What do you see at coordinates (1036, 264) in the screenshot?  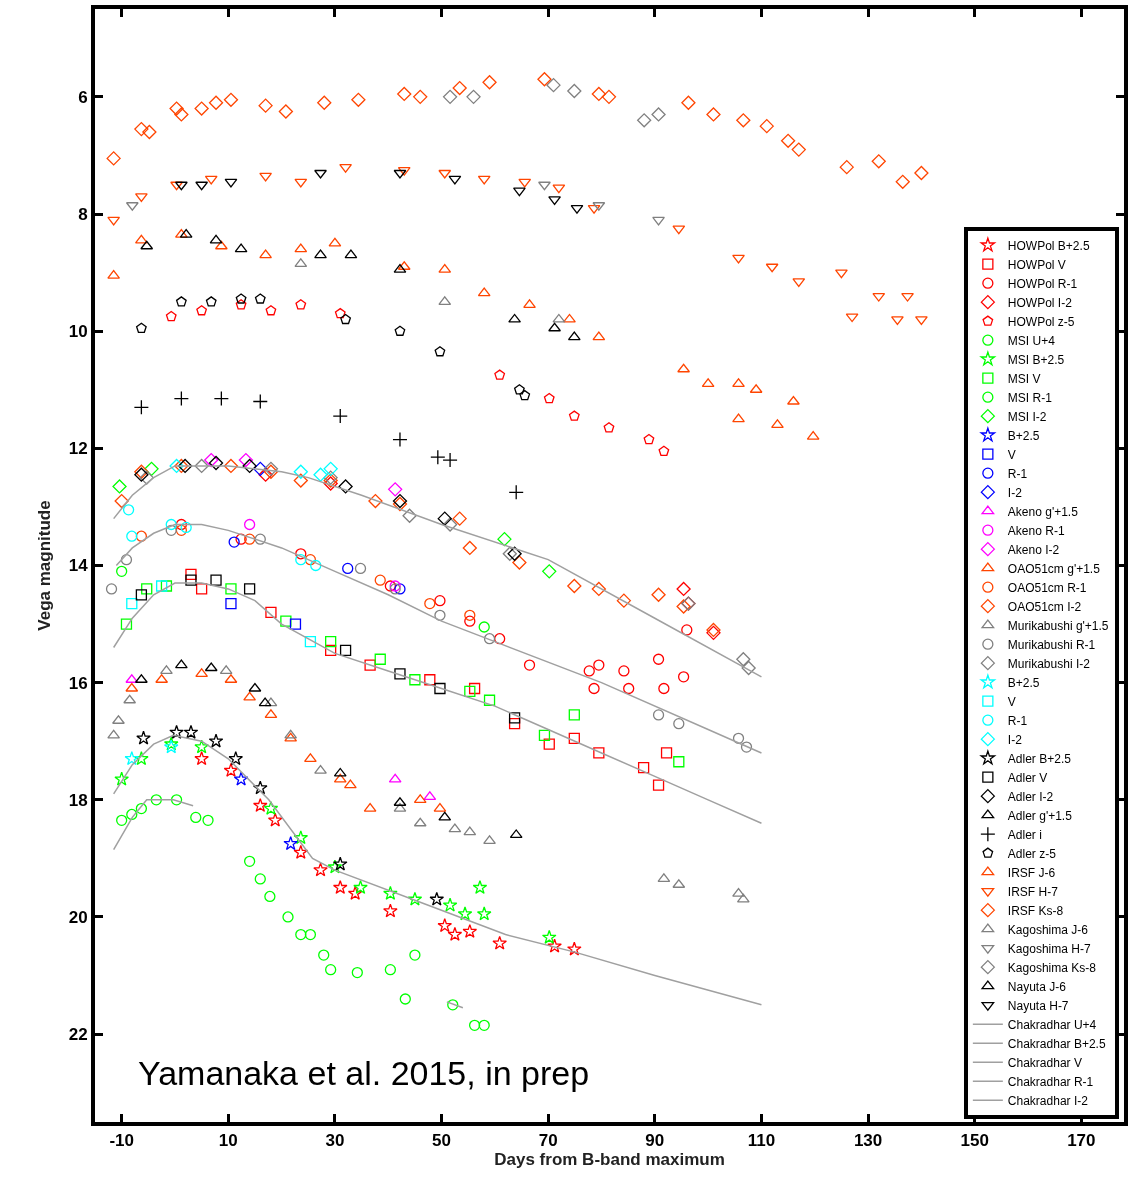 I see `legend-label: HOWPol V` at bounding box center [1036, 264].